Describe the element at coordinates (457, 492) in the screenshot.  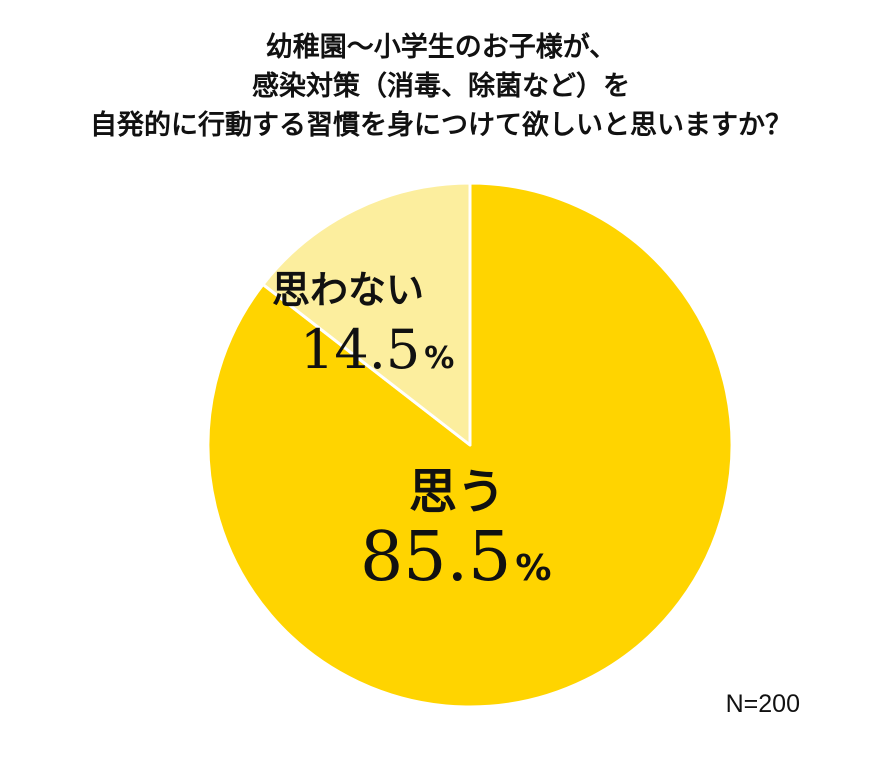
I see `slice-label-omou: 思う` at that location.